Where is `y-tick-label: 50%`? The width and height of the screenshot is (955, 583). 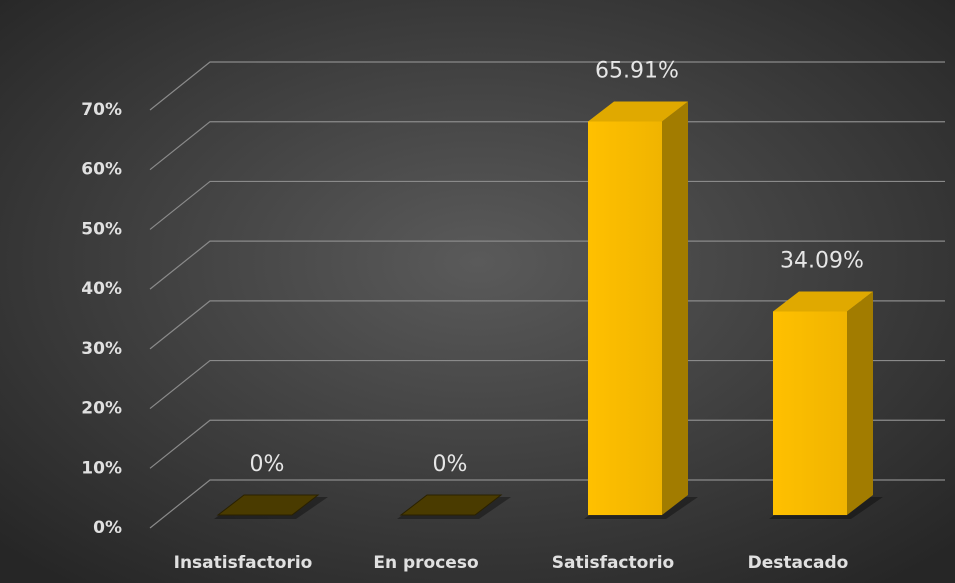 y-tick-label: 50% is located at coordinates (101, 229).